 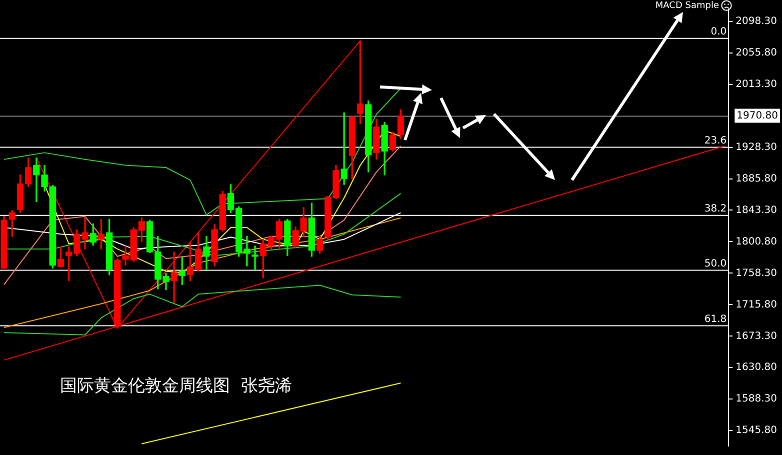 What do you see at coordinates (757, 210) in the screenshot?
I see `y-tick-label: 1843.30` at bounding box center [757, 210].